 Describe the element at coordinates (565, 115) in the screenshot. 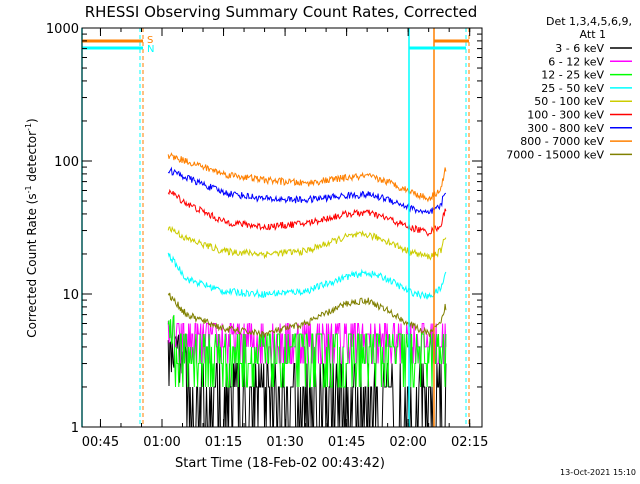

I see `legend-entry-label: 100 - 300 keV` at that location.